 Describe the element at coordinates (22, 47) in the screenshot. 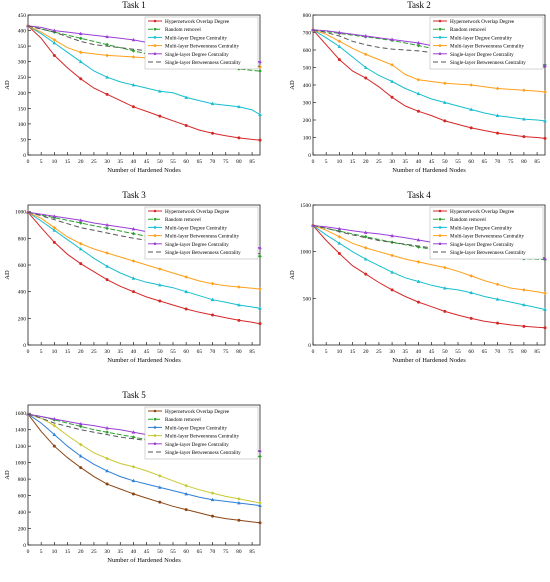

I see `y-tick-label: 350` at that location.